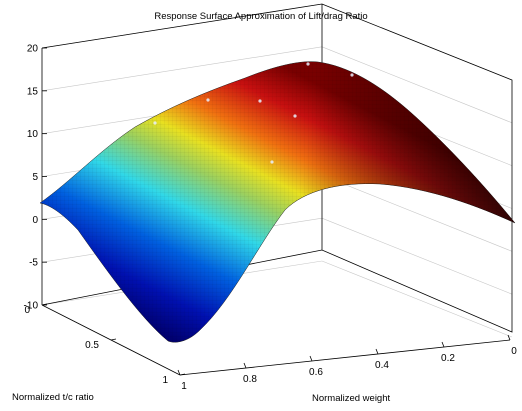 Image resolution: width=522 pixels, height=411 pixels. What do you see at coordinates (31, 306) in the screenshot?
I see `z-tick-label: -10` at bounding box center [31, 306].